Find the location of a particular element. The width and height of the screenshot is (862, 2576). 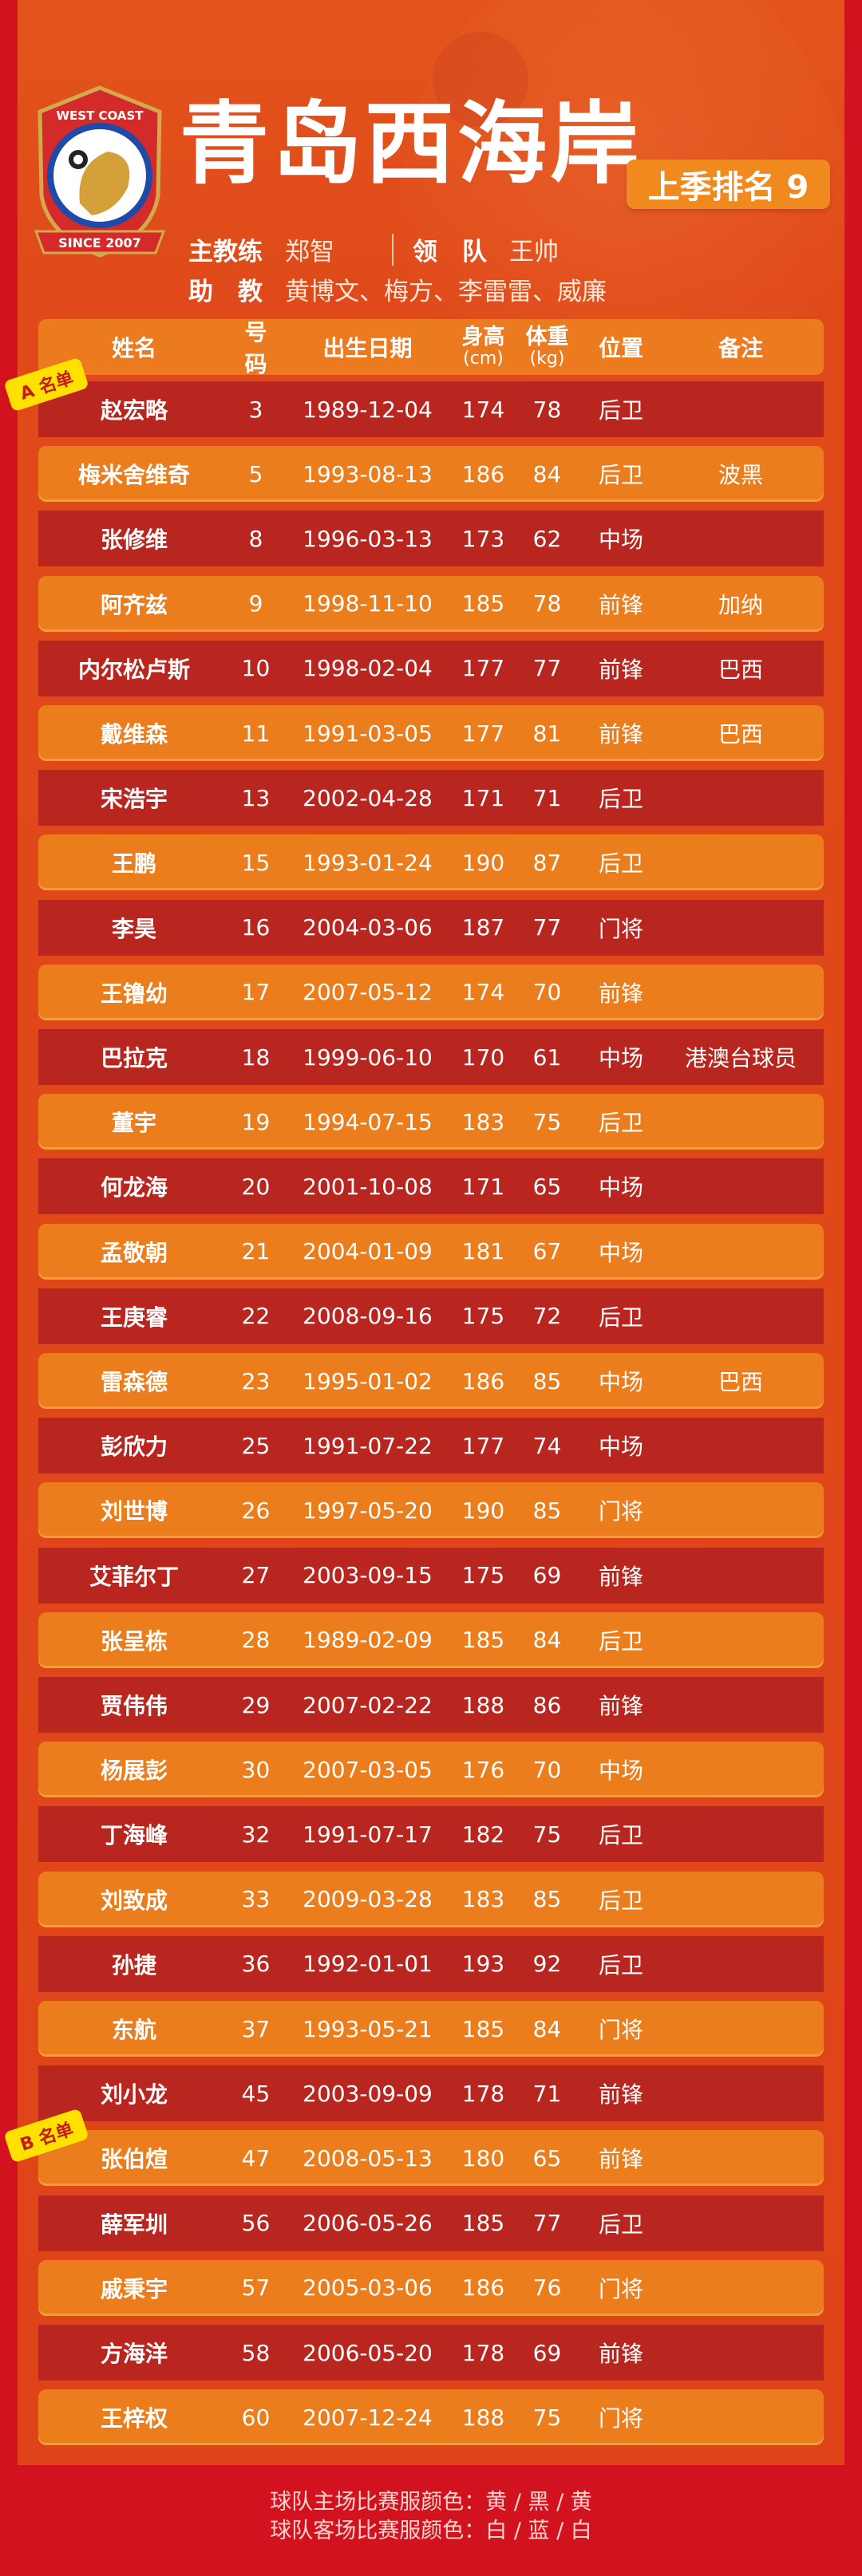

header-weight: 体重 (kg) is located at coordinates (547, 347).